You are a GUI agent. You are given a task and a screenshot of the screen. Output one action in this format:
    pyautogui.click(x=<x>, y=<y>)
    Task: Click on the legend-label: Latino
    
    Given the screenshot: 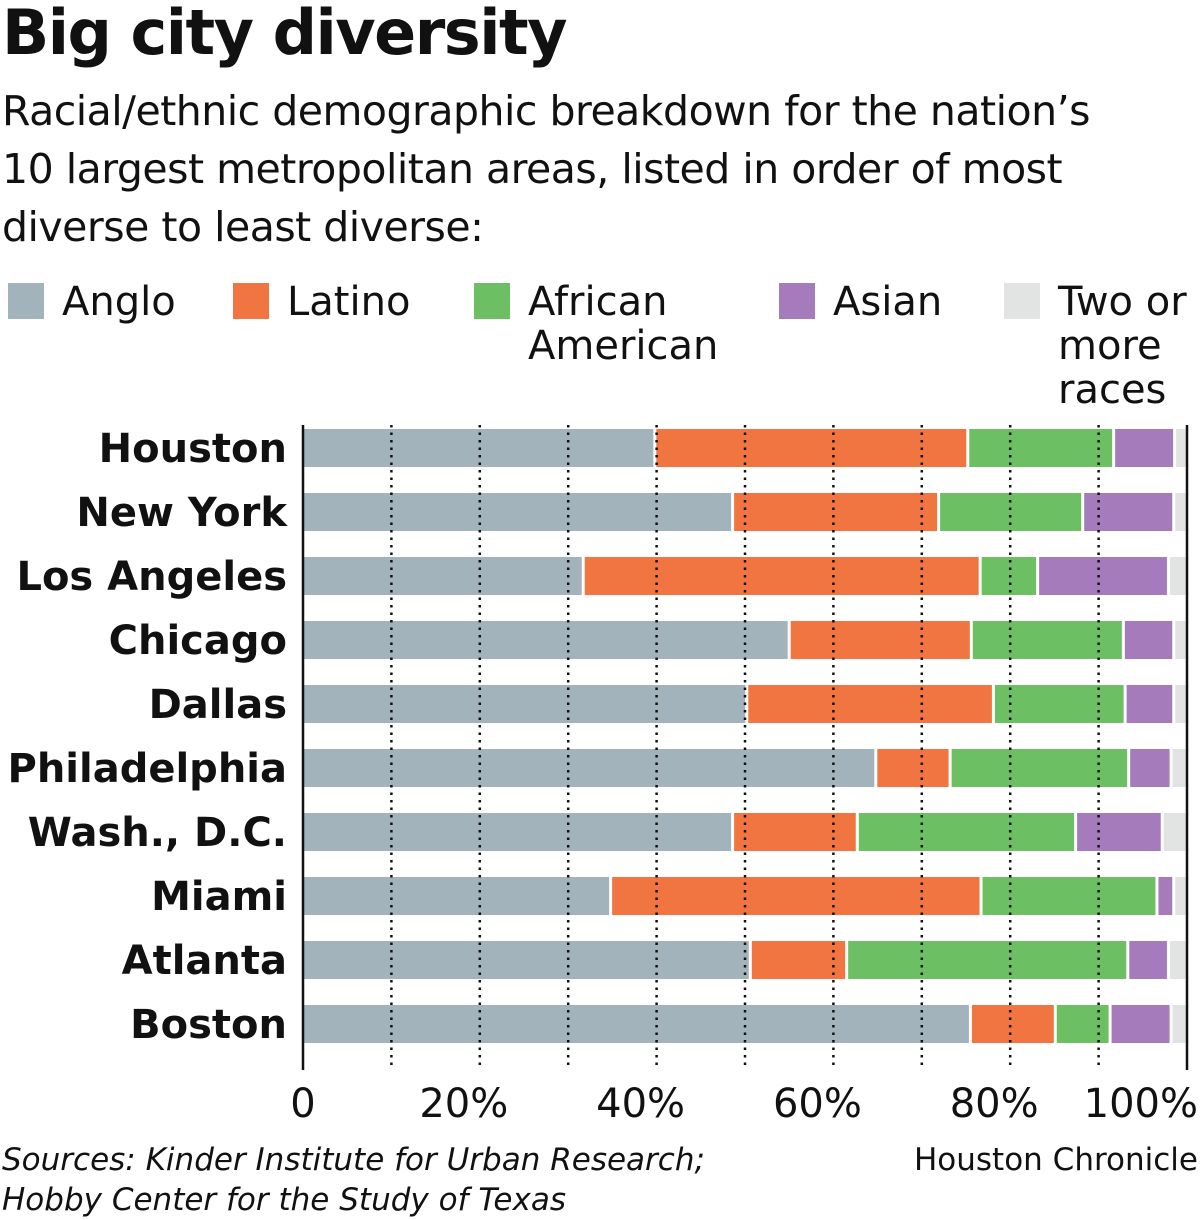 What is the action you would take?
    pyautogui.click(x=349, y=302)
    